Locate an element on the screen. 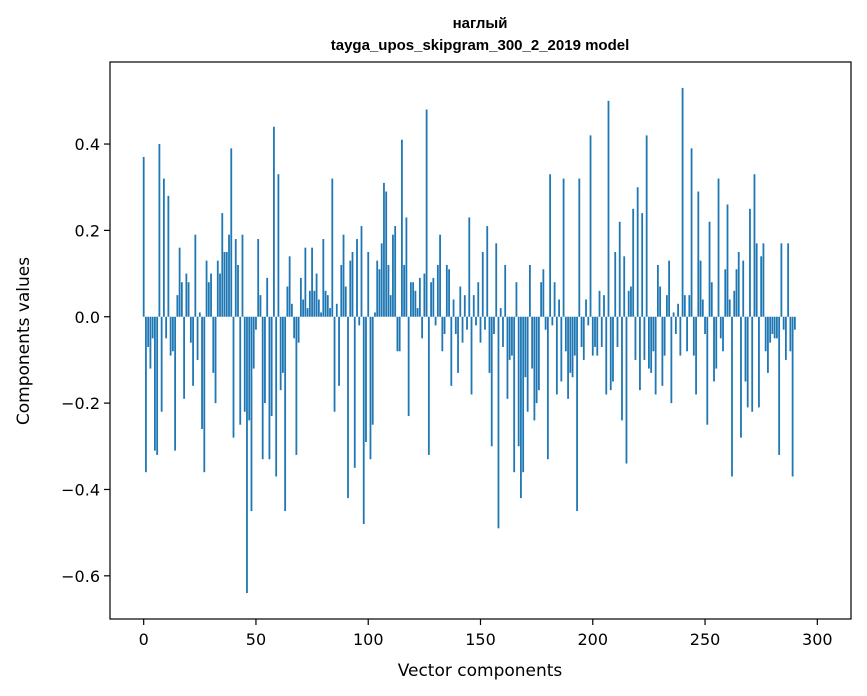  x-tick-label: 0 is located at coordinates (144, 639).